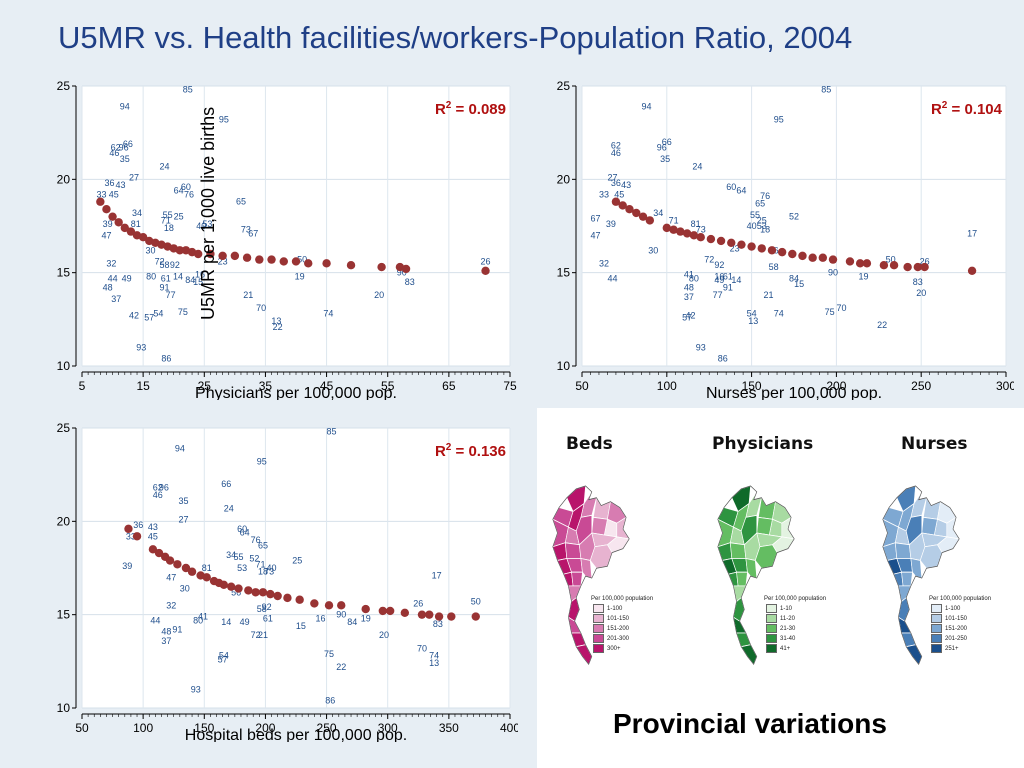 The height and width of the screenshot is (768, 1024). What do you see at coordinates (207, 568) in the screenshot?
I see `province-label: 81` at bounding box center [207, 568].